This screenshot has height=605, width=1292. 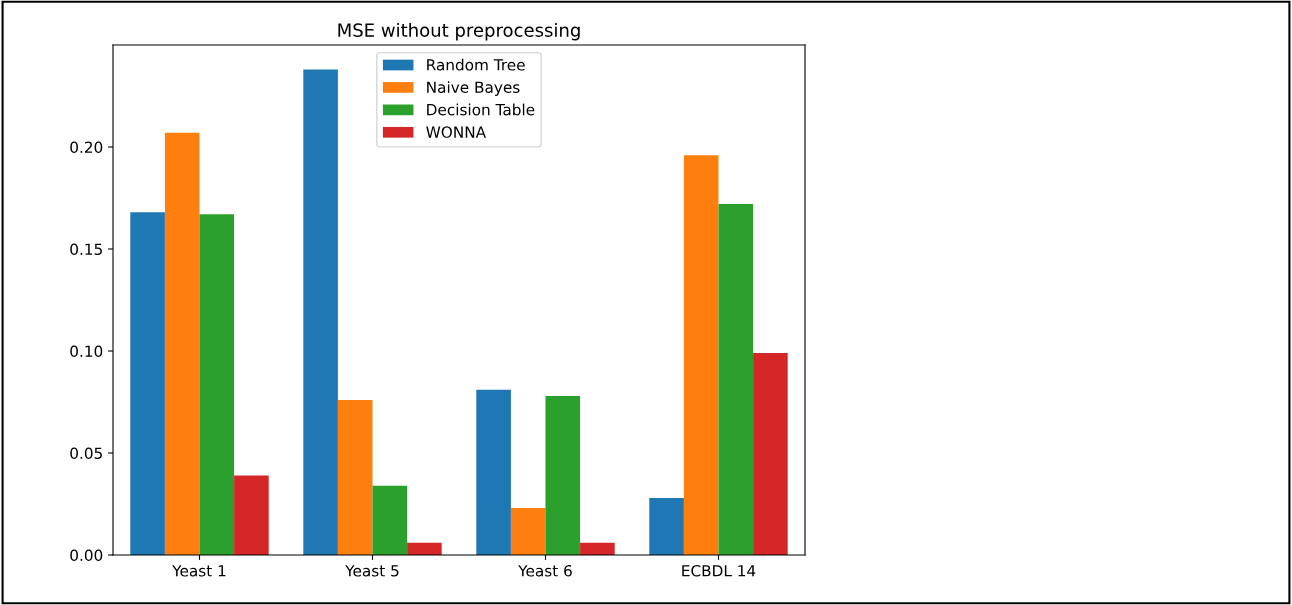 What do you see at coordinates (86, 351) in the screenshot?
I see `y-tick-label: 0.10` at bounding box center [86, 351].